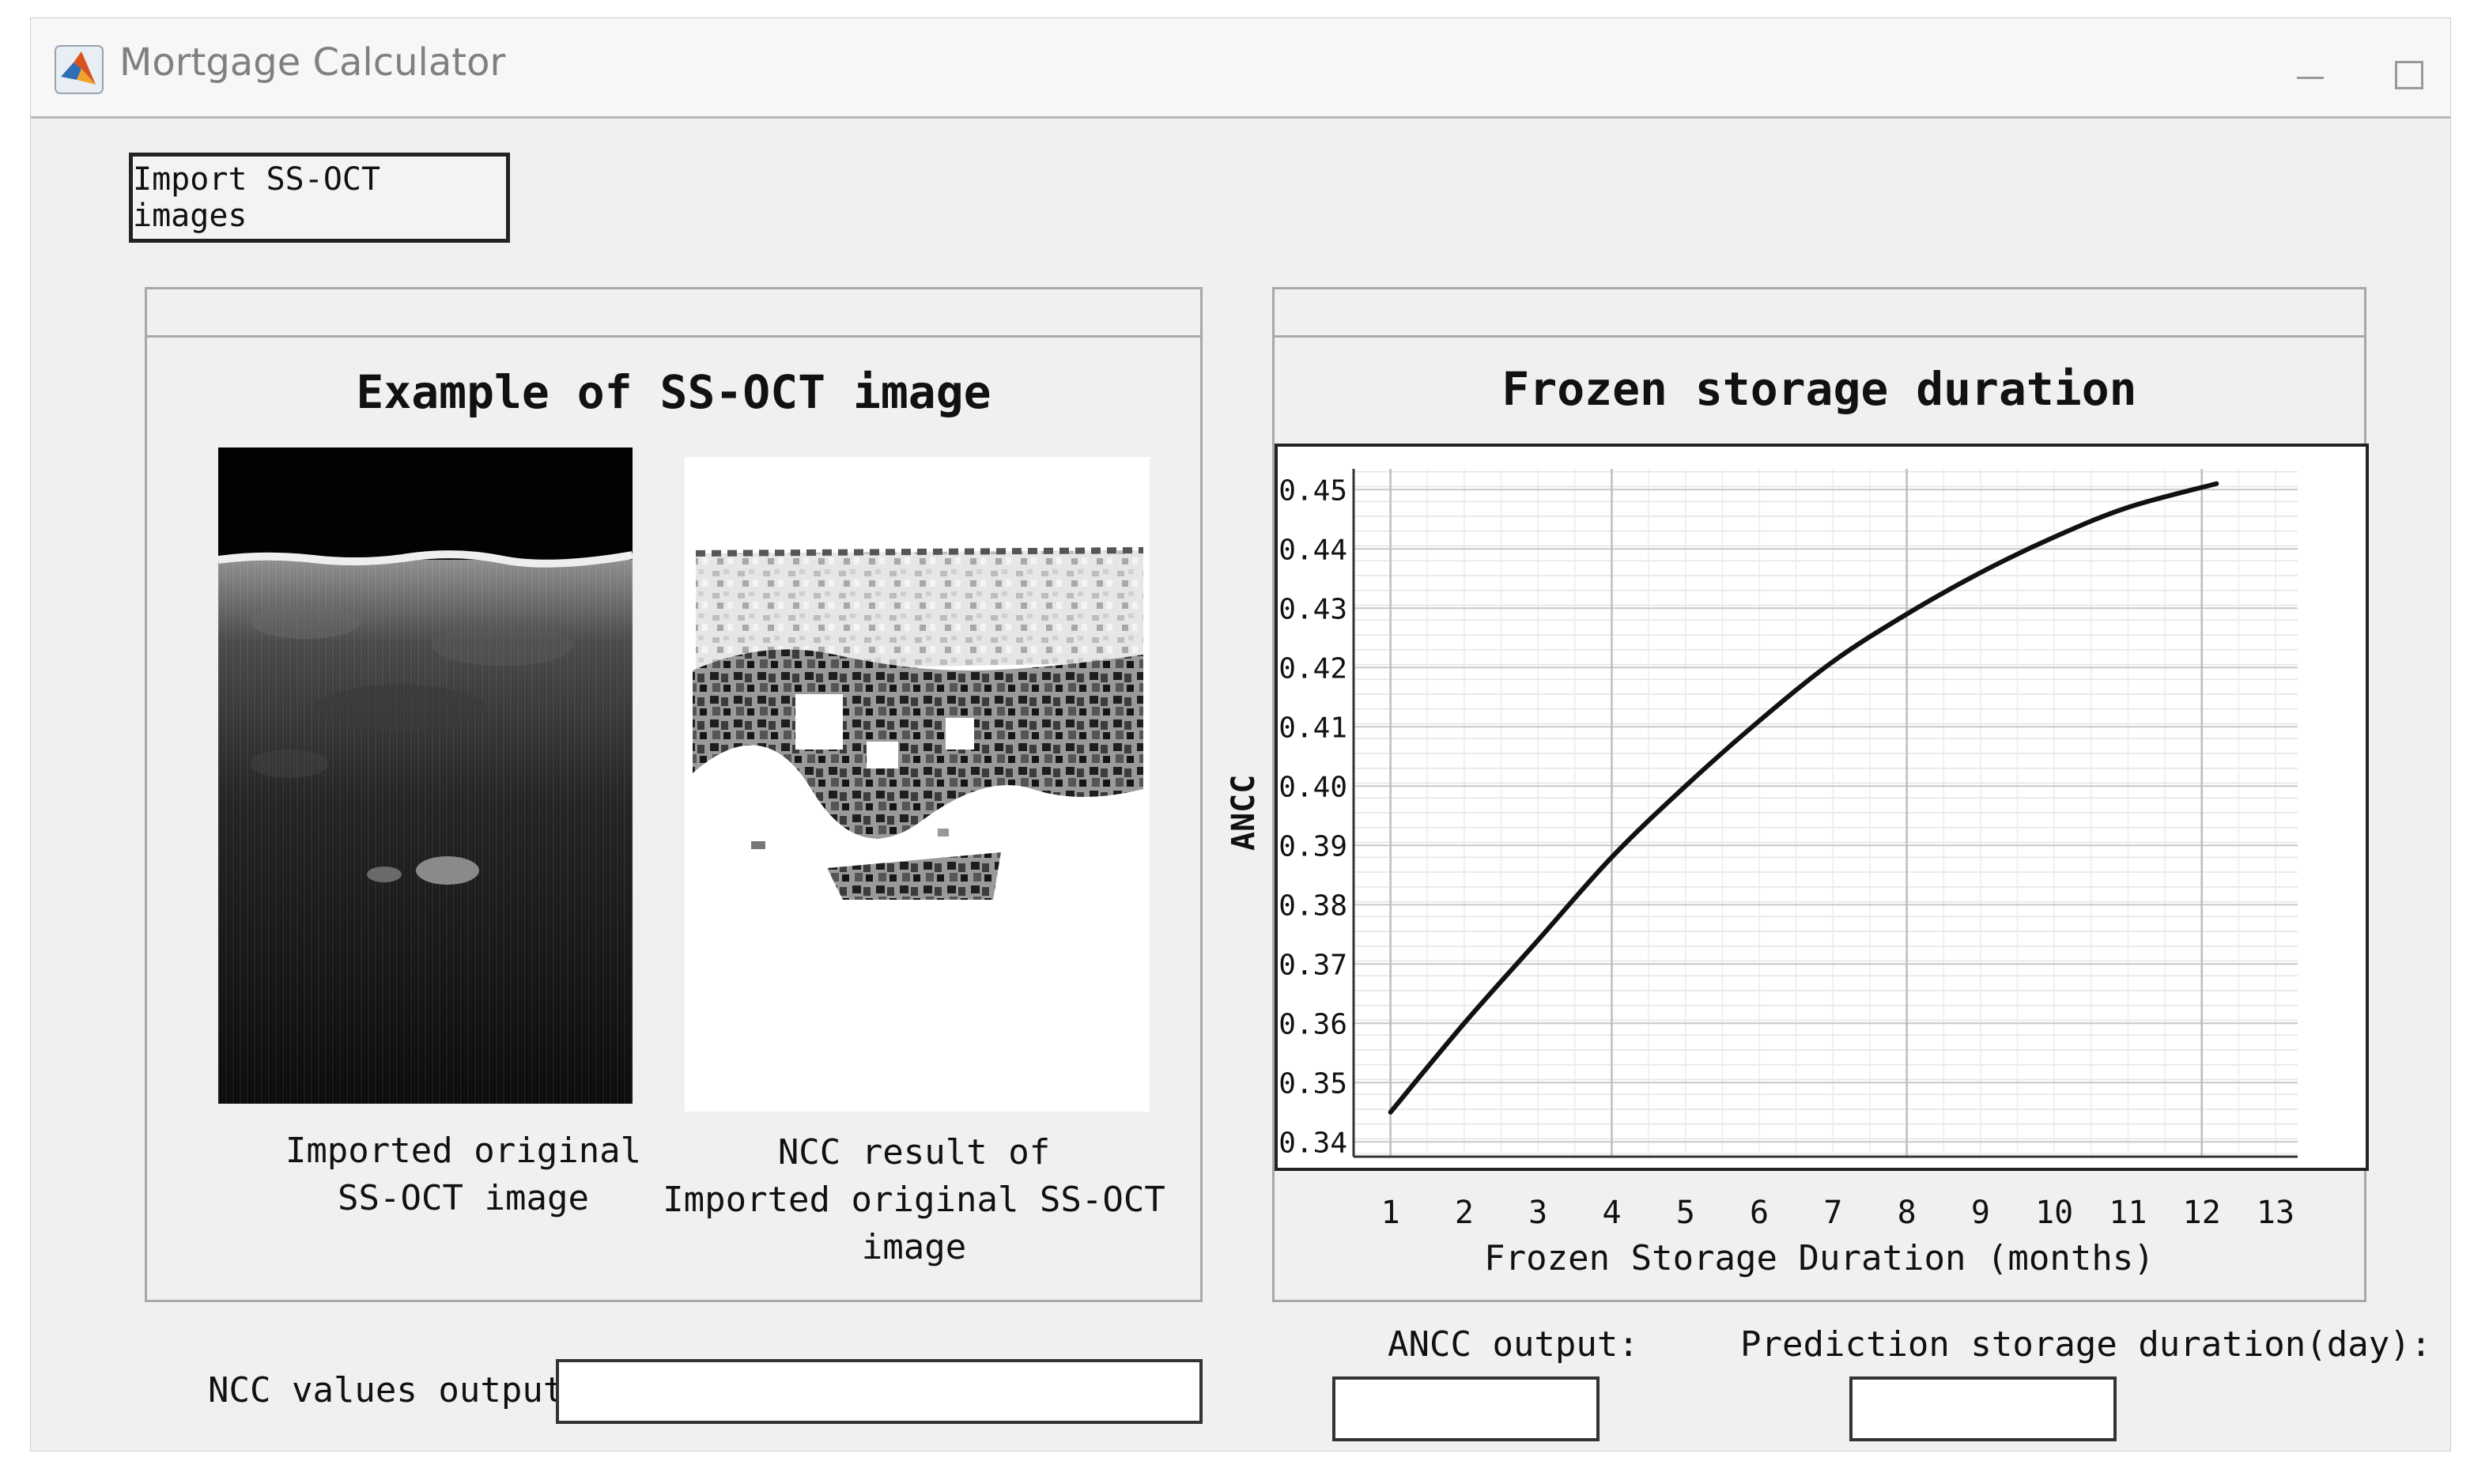 Image resolution: width=2489 pixels, height=1484 pixels. I want to click on y-tick-label: 0.39, so click(1312, 846).